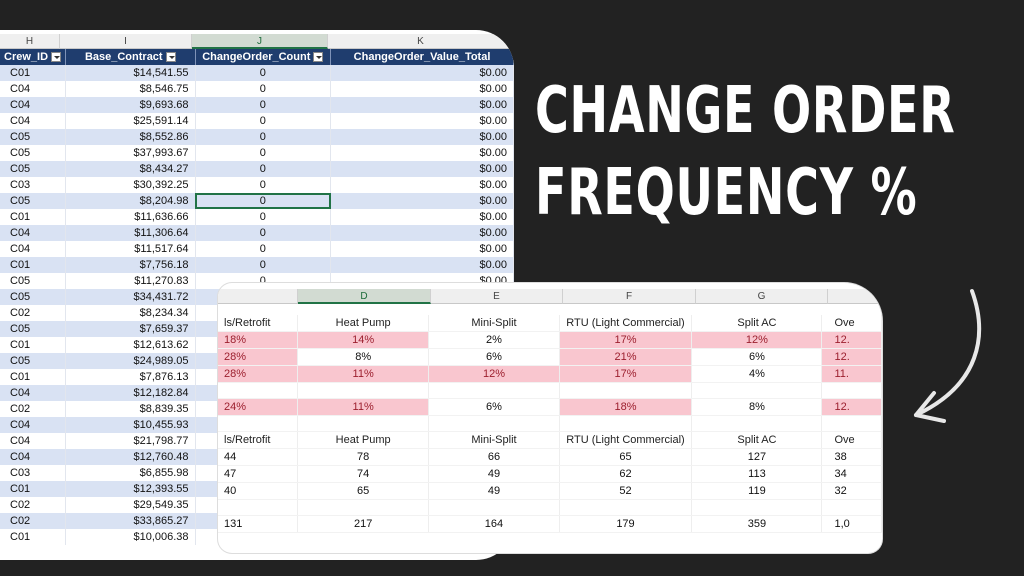 This screenshot has height=576, width=1024. Describe the element at coordinates (258, 374) in the screenshot. I see `grid-cell: 28%` at that location.